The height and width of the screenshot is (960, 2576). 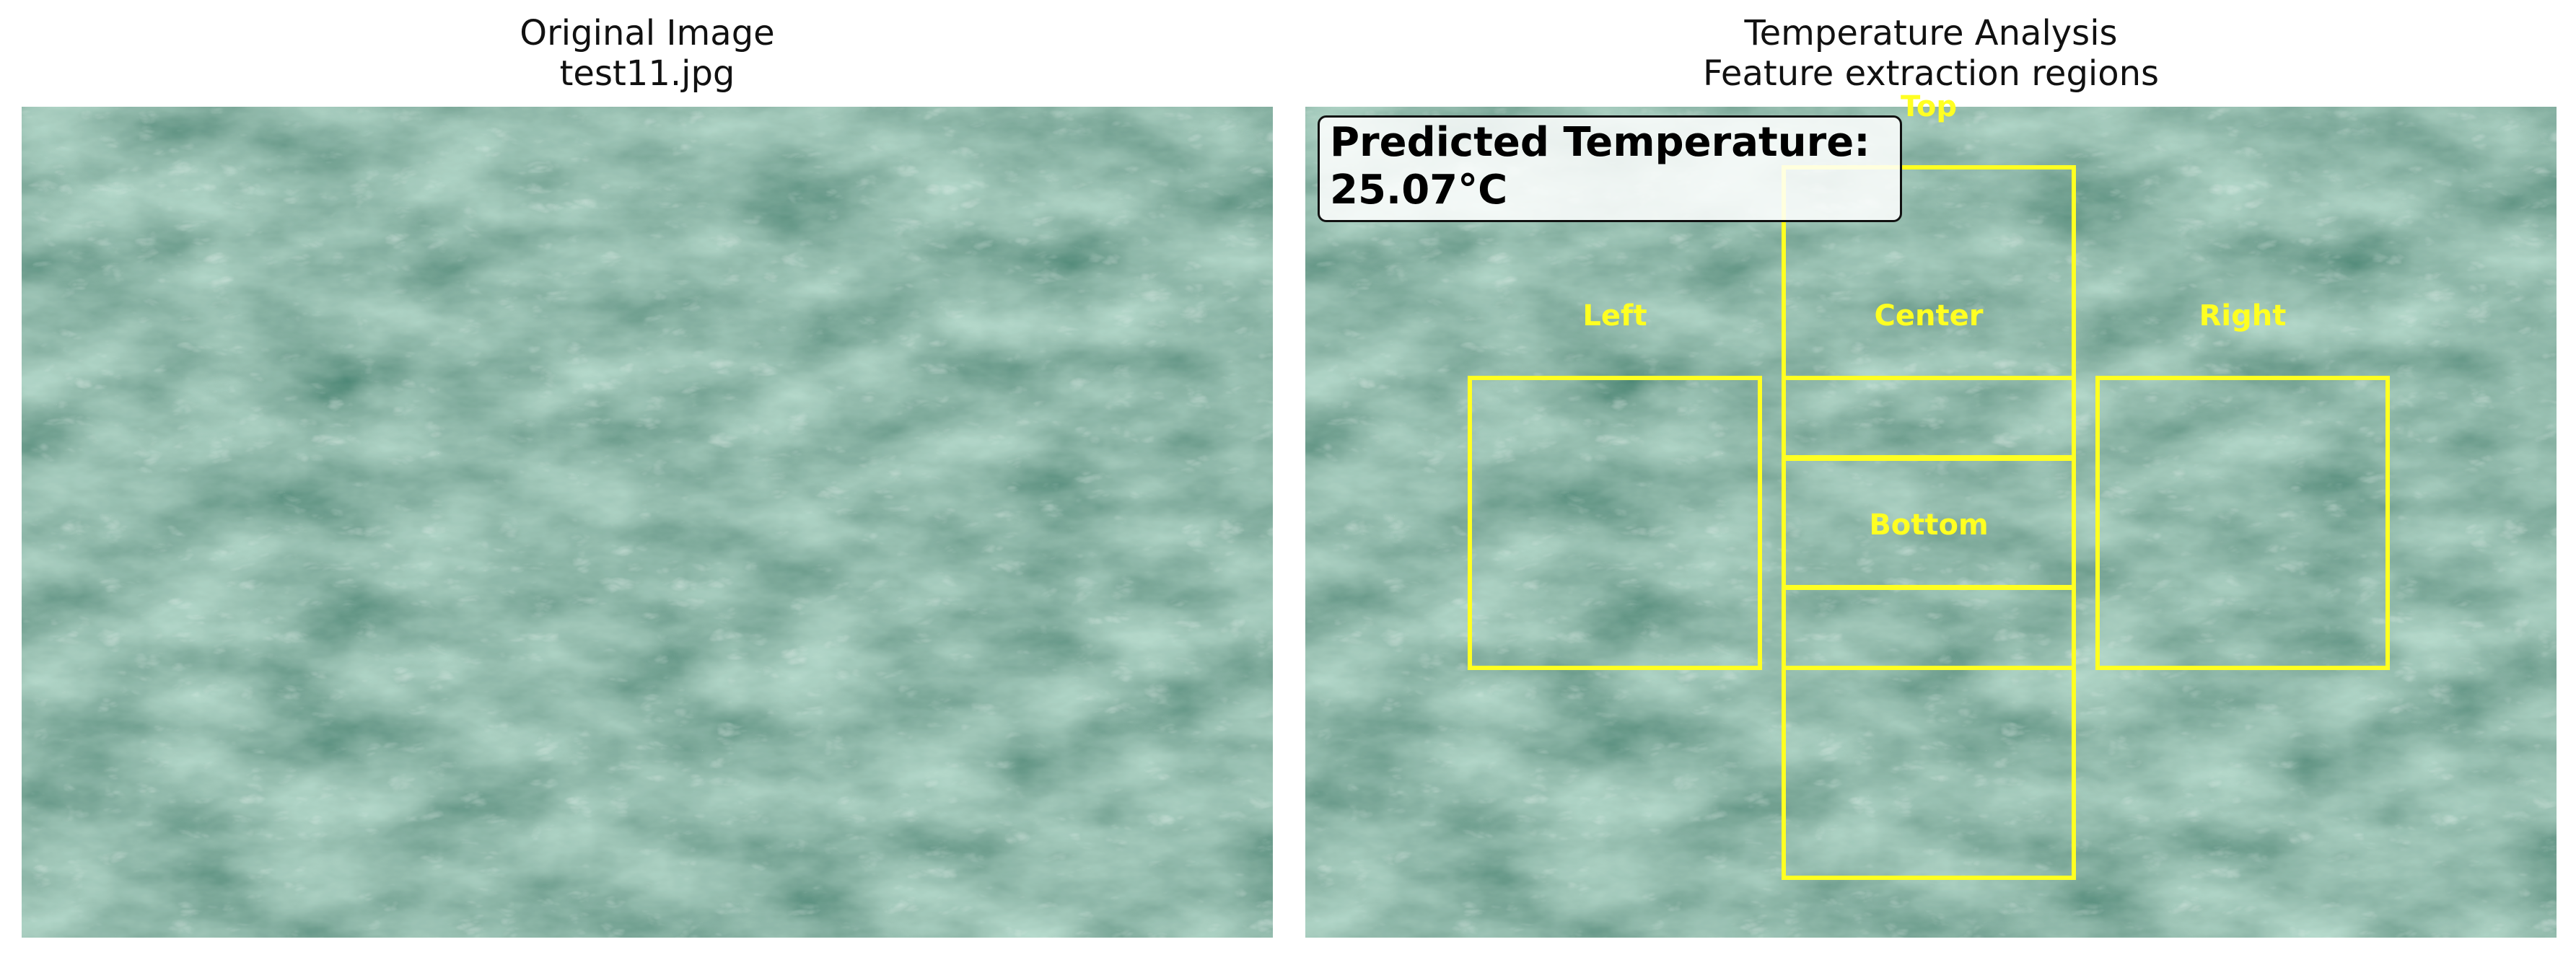 What do you see at coordinates (1615, 316) in the screenshot?
I see `region-left-label: Left` at bounding box center [1615, 316].